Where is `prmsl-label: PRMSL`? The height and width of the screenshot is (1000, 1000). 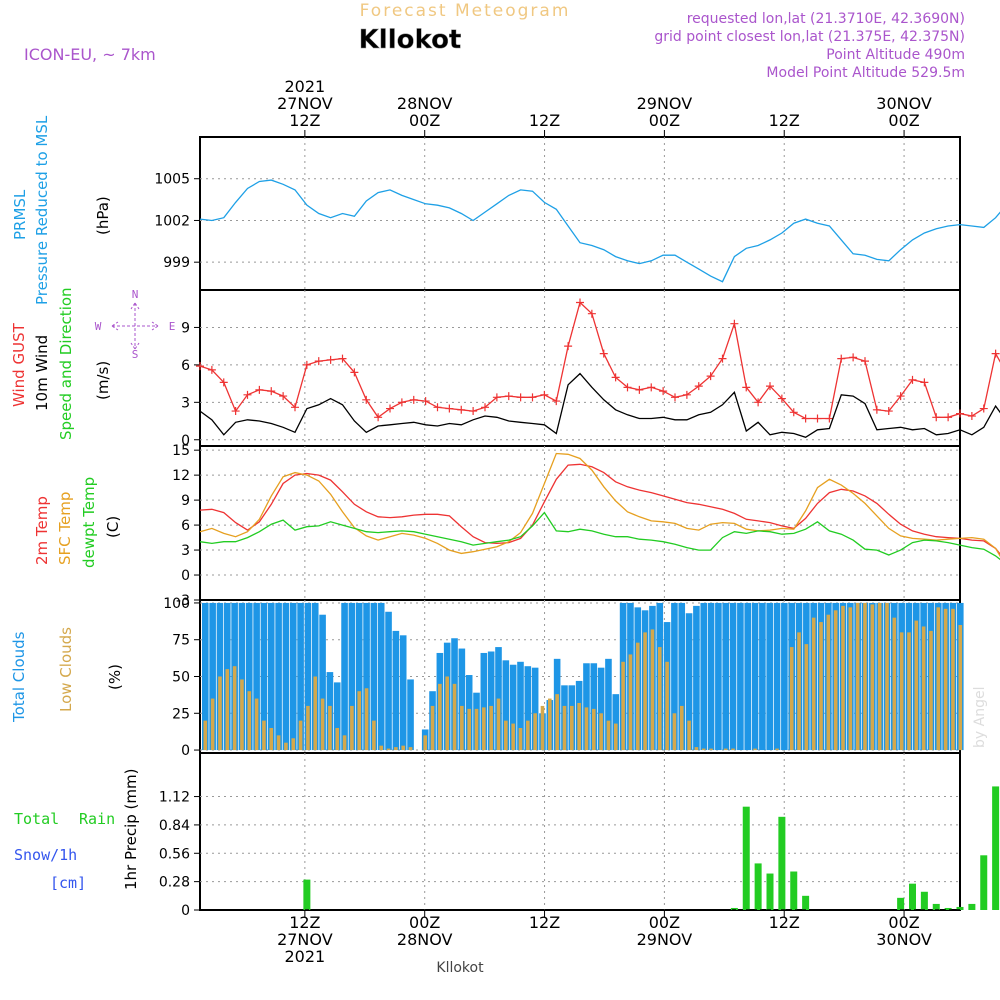
prmsl-label: PRMSL is located at coordinates (20, 214).